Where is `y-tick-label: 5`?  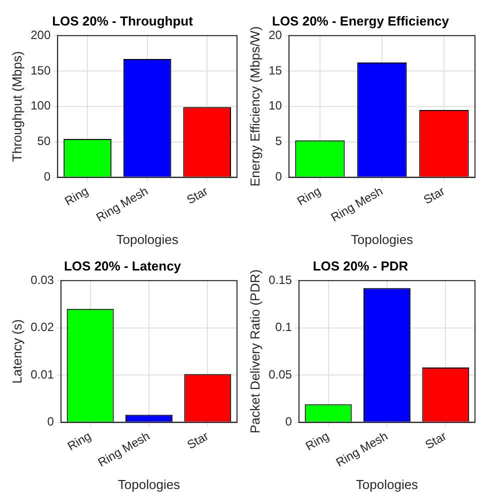
y-tick-label: 5 is located at coordinates (278, 141).